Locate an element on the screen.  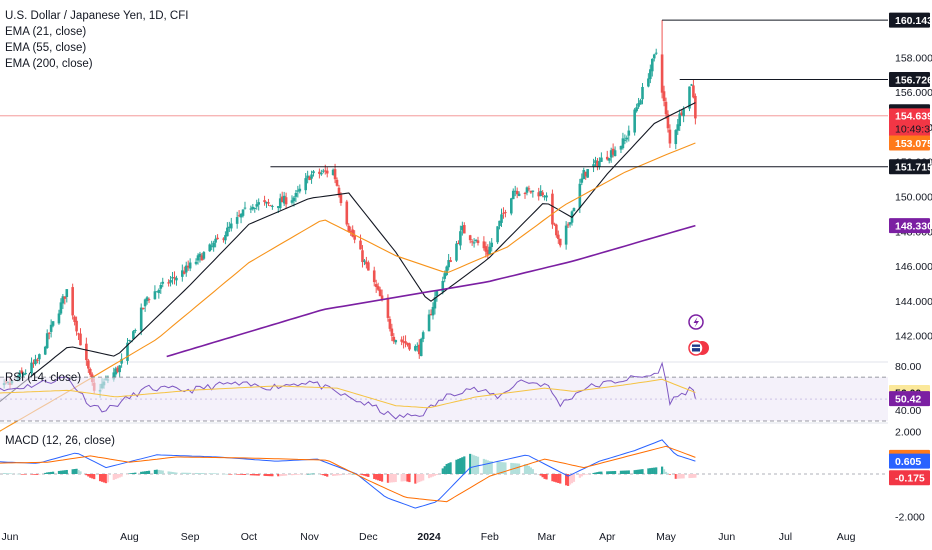
event-icons is located at coordinates (698, 335).